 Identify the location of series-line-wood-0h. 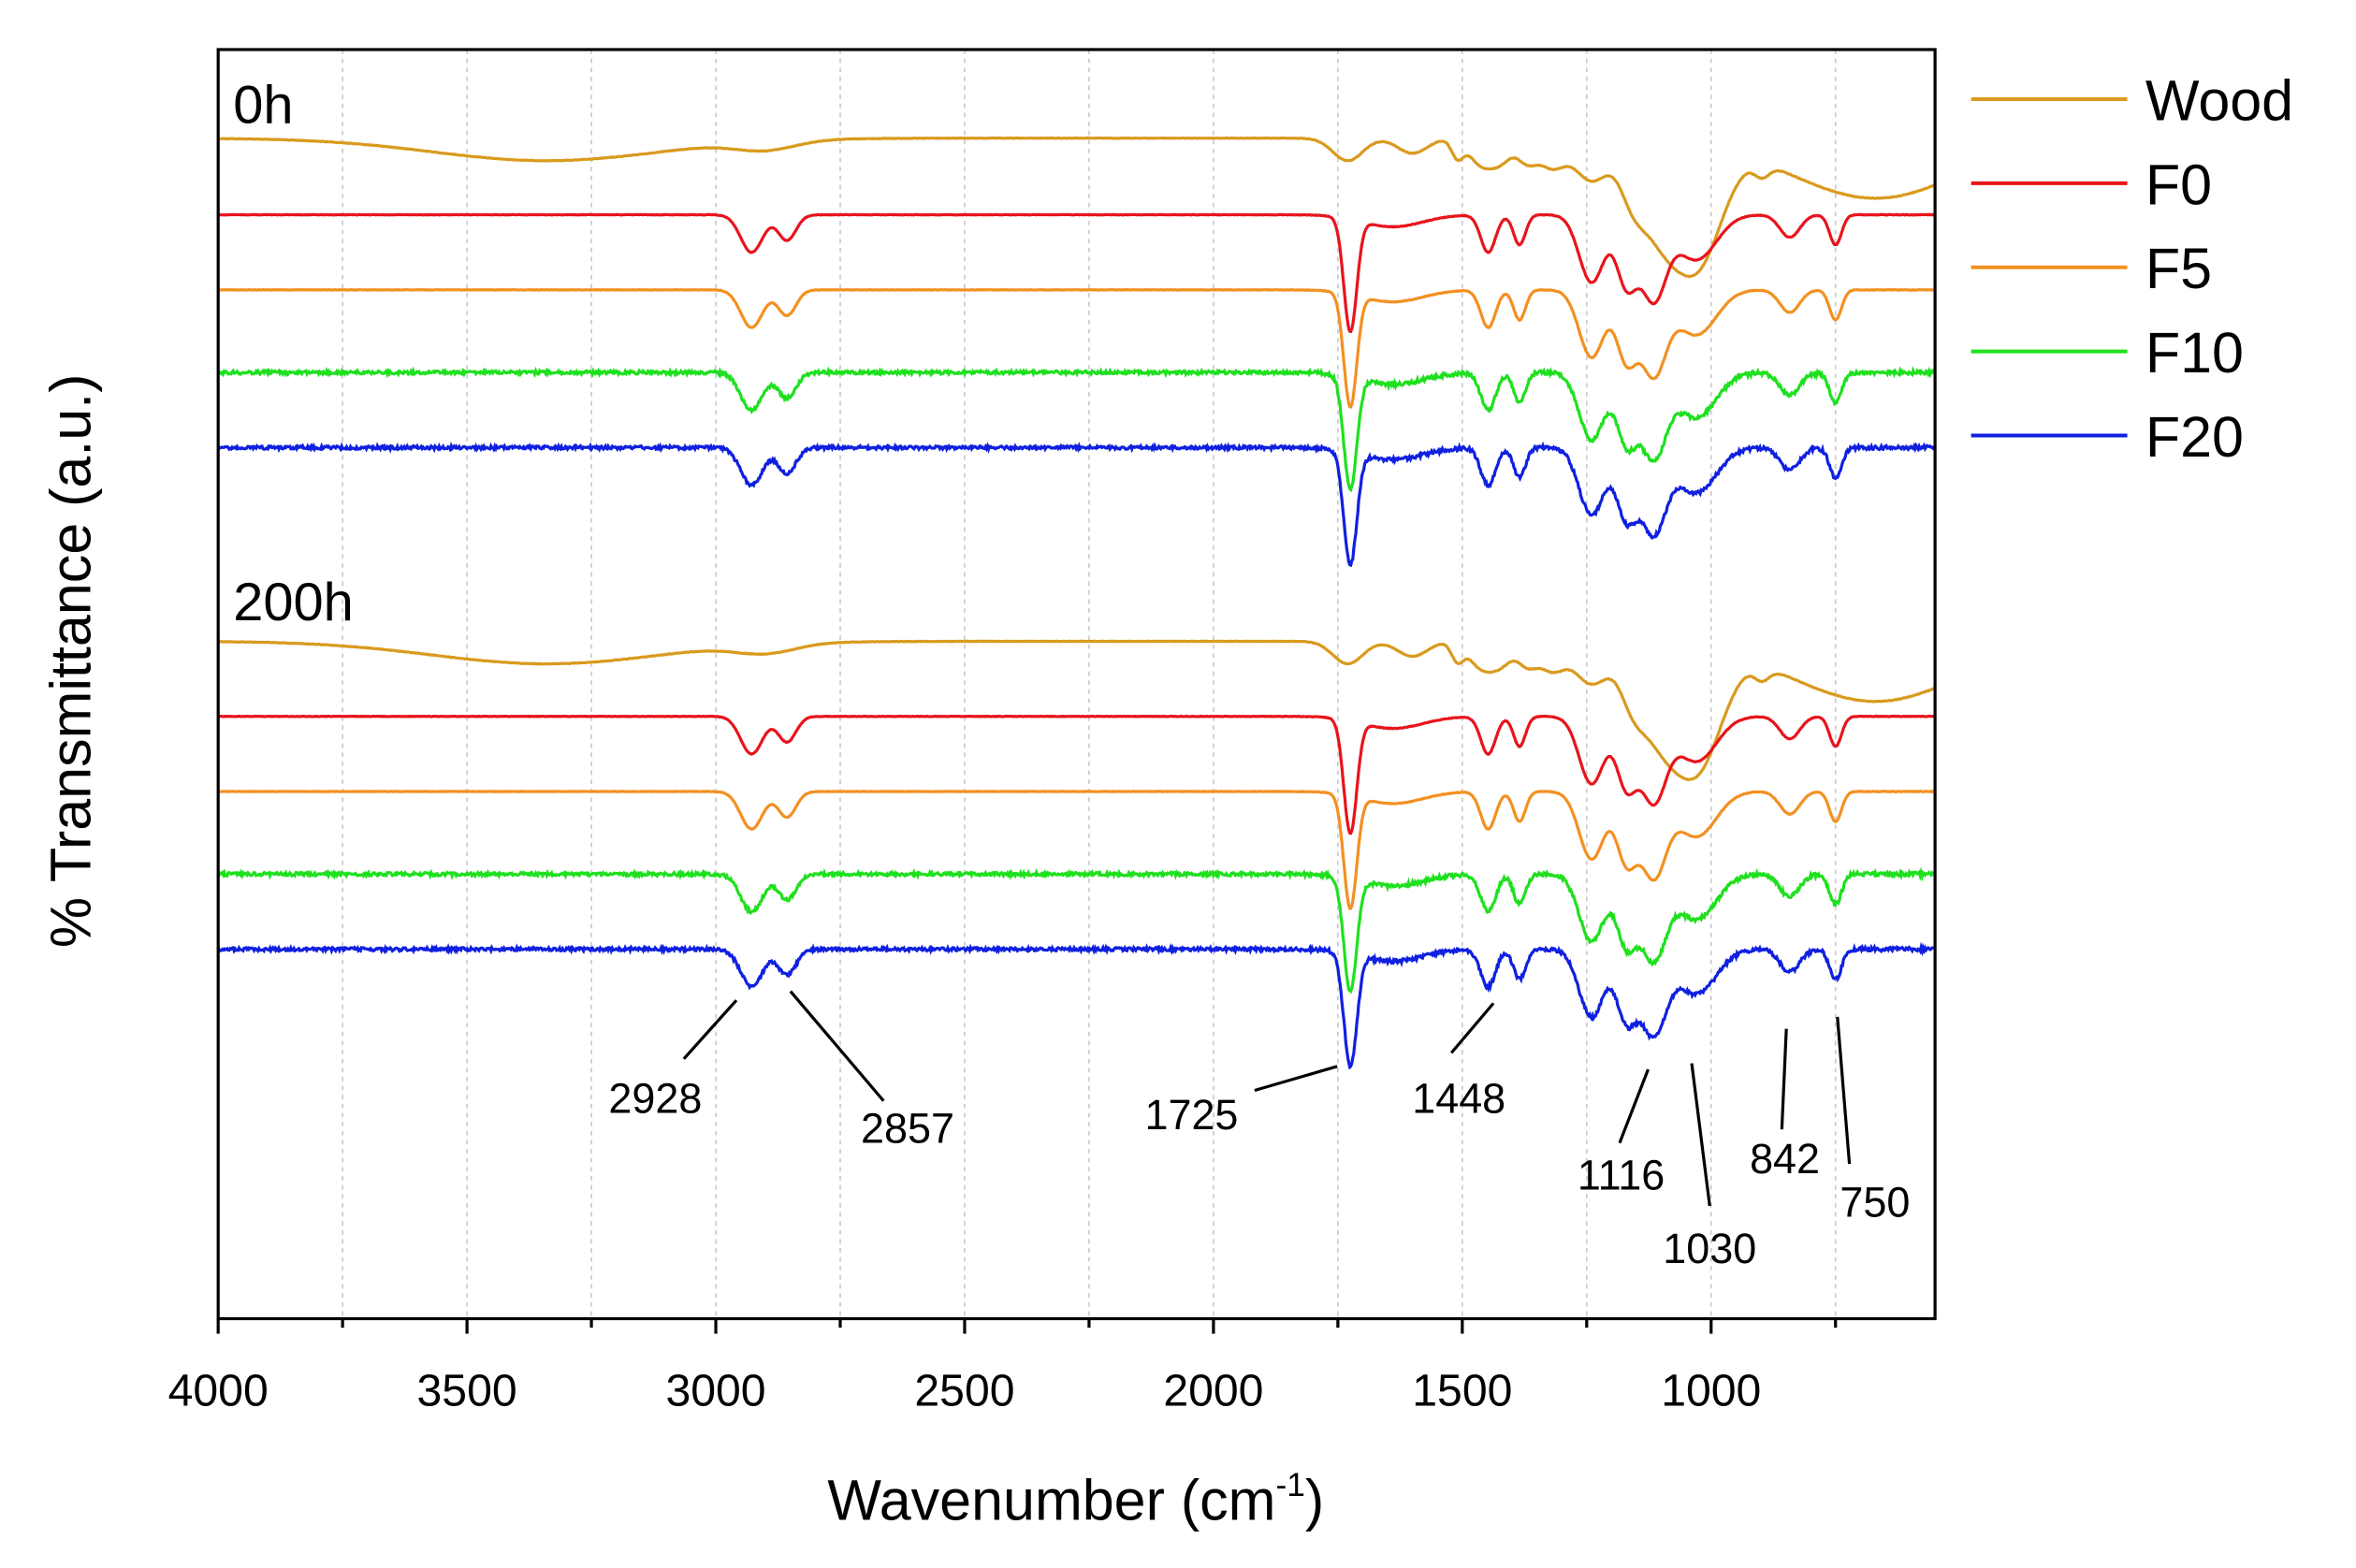
(1076, 208).